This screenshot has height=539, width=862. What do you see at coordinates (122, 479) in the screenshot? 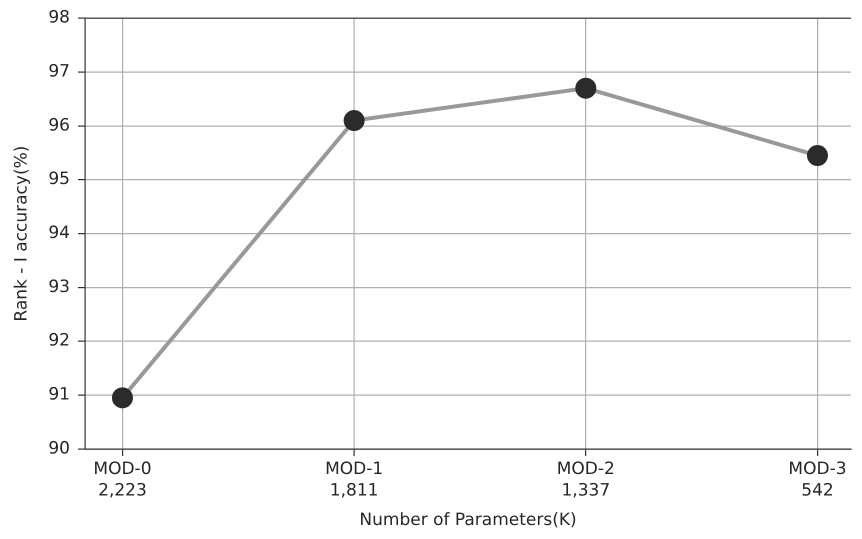
I see `x-tick-label: MOD-0 2,223` at bounding box center [122, 479].